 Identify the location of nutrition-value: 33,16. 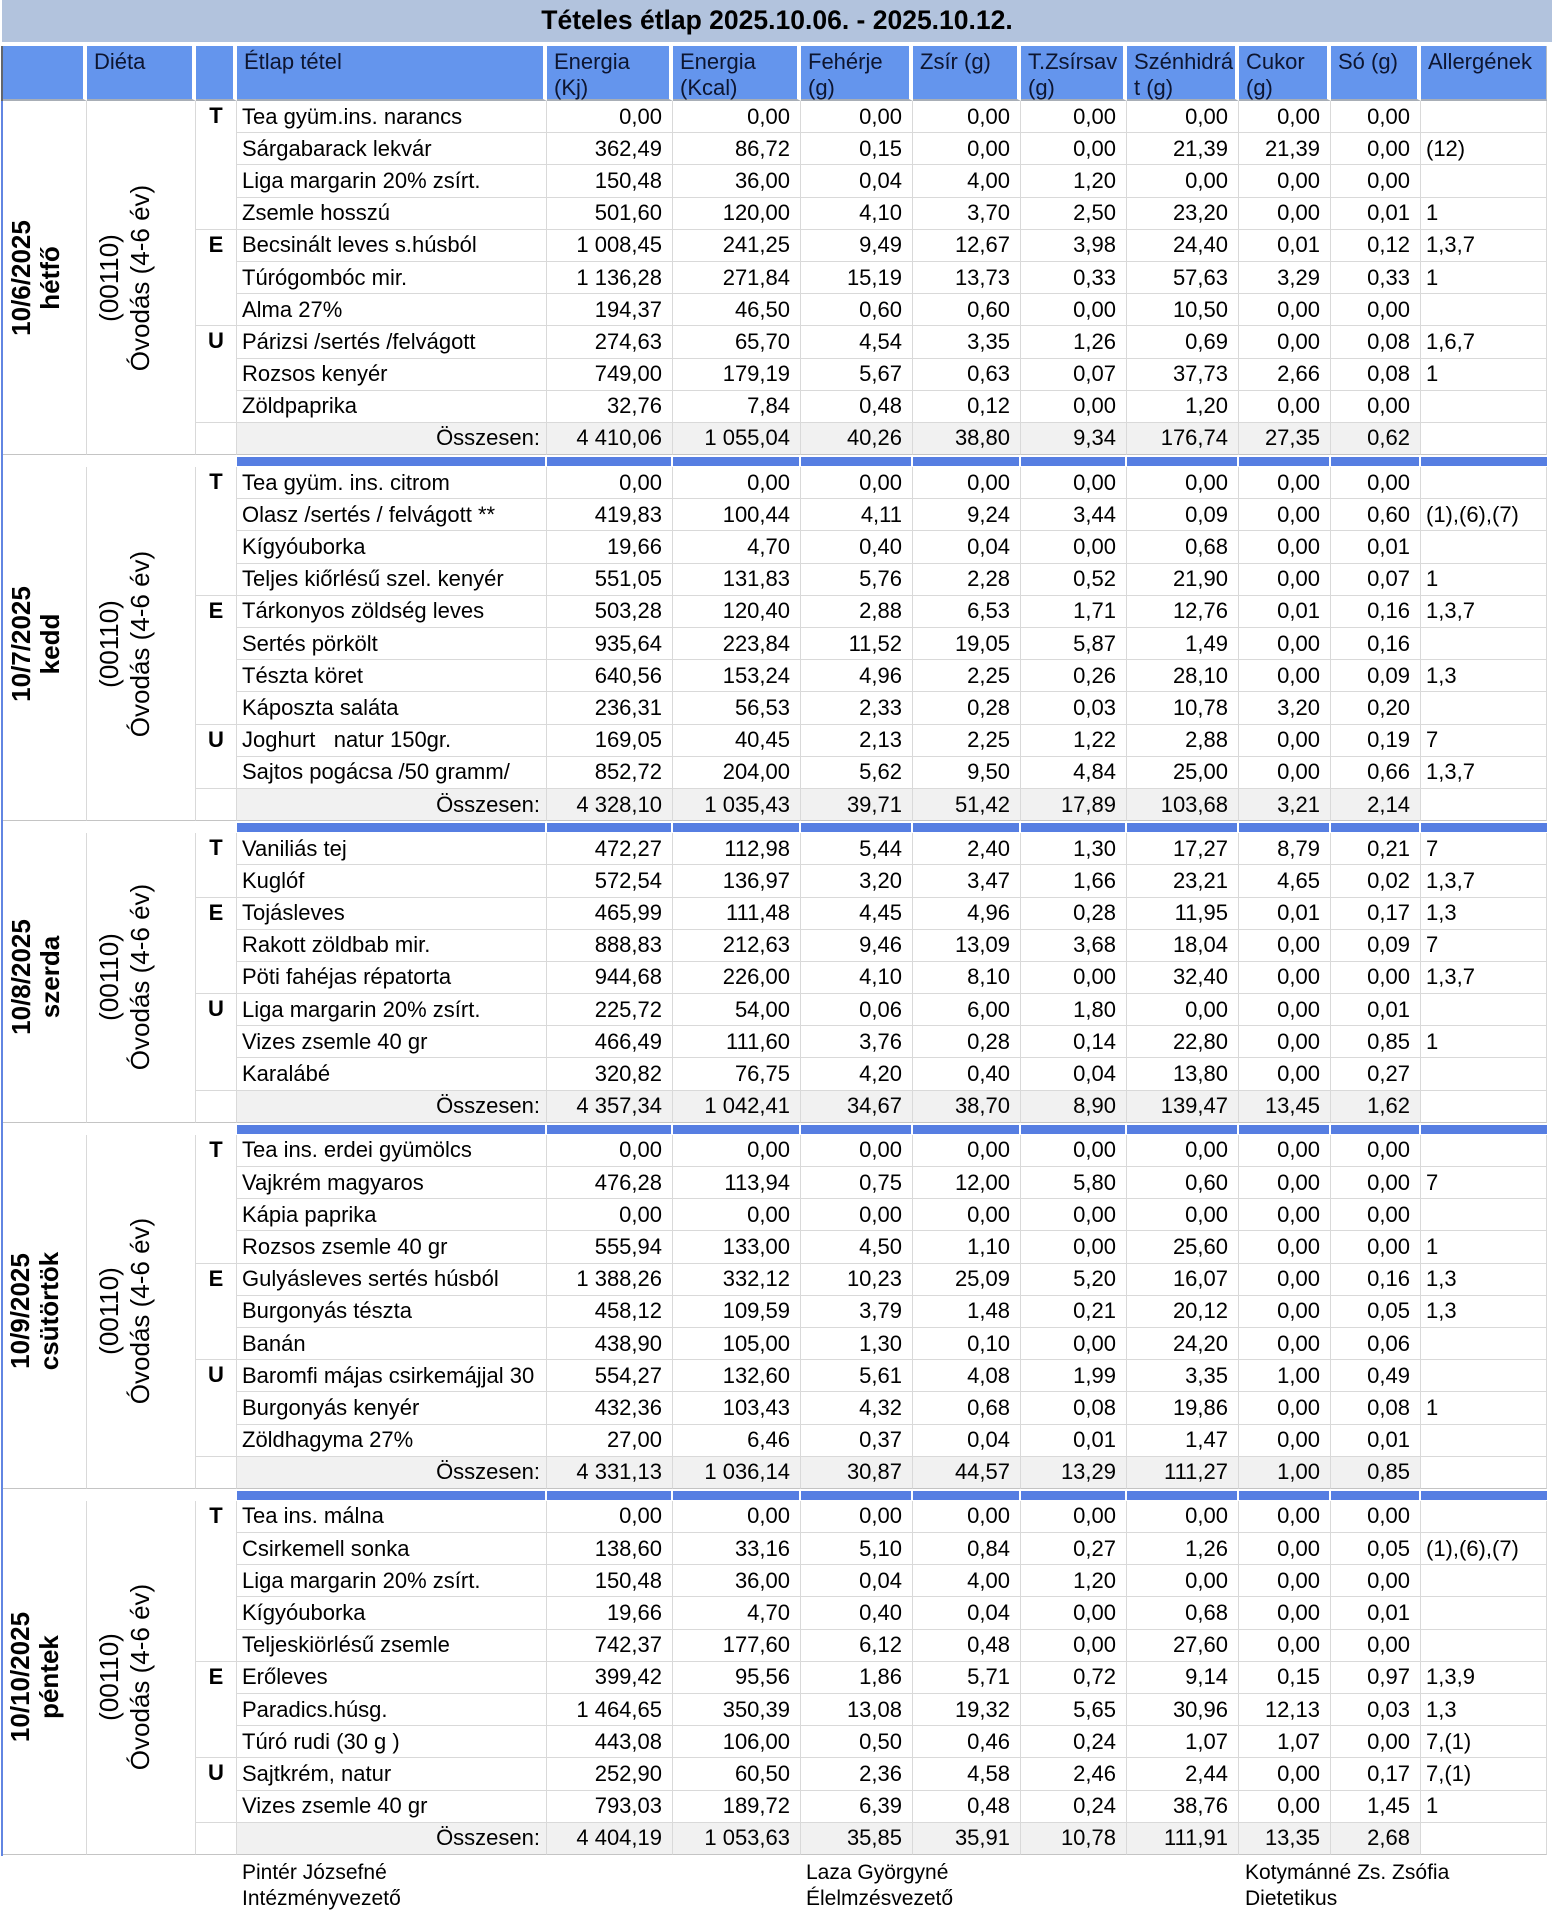
(737, 1549).